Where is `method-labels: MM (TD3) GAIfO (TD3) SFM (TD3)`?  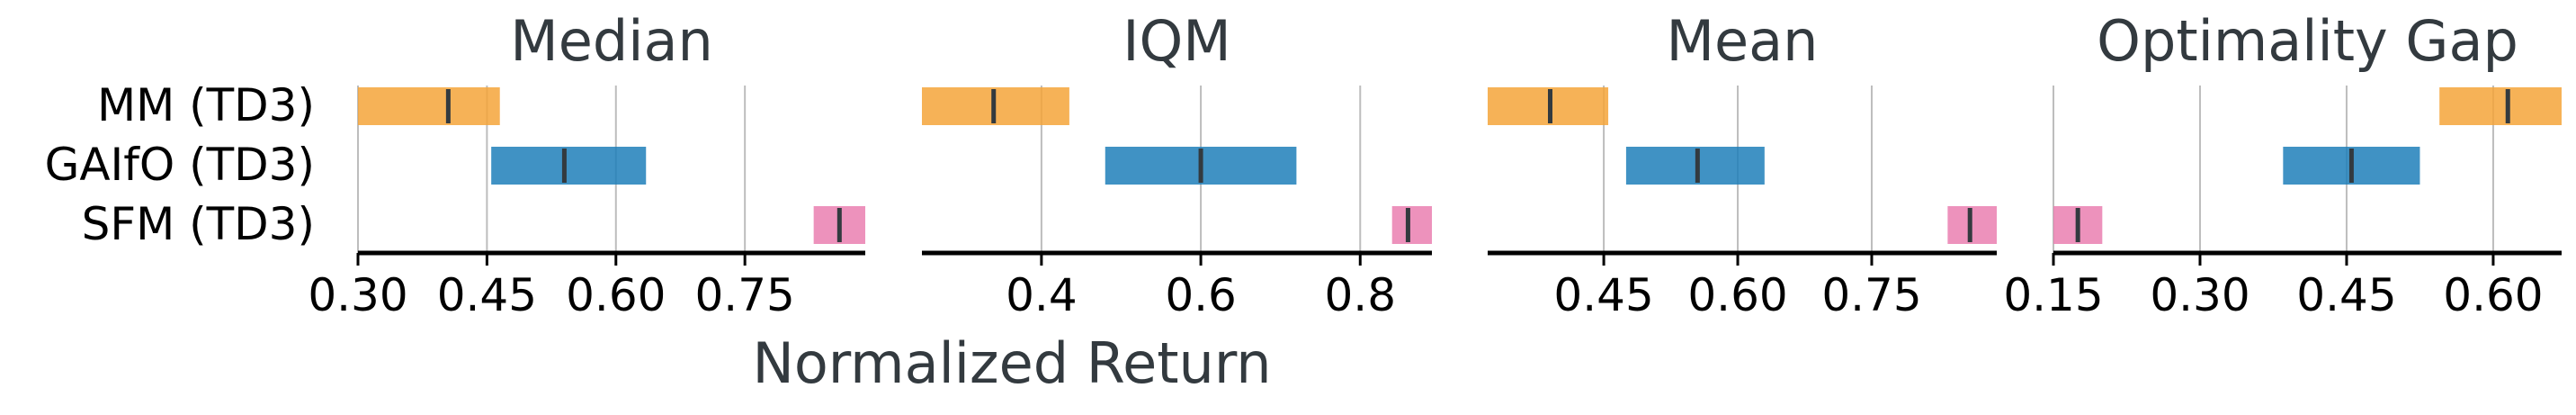
method-labels: MM (TD3) GAIfO (TD3) SFM (TD3) is located at coordinates (180, 164).